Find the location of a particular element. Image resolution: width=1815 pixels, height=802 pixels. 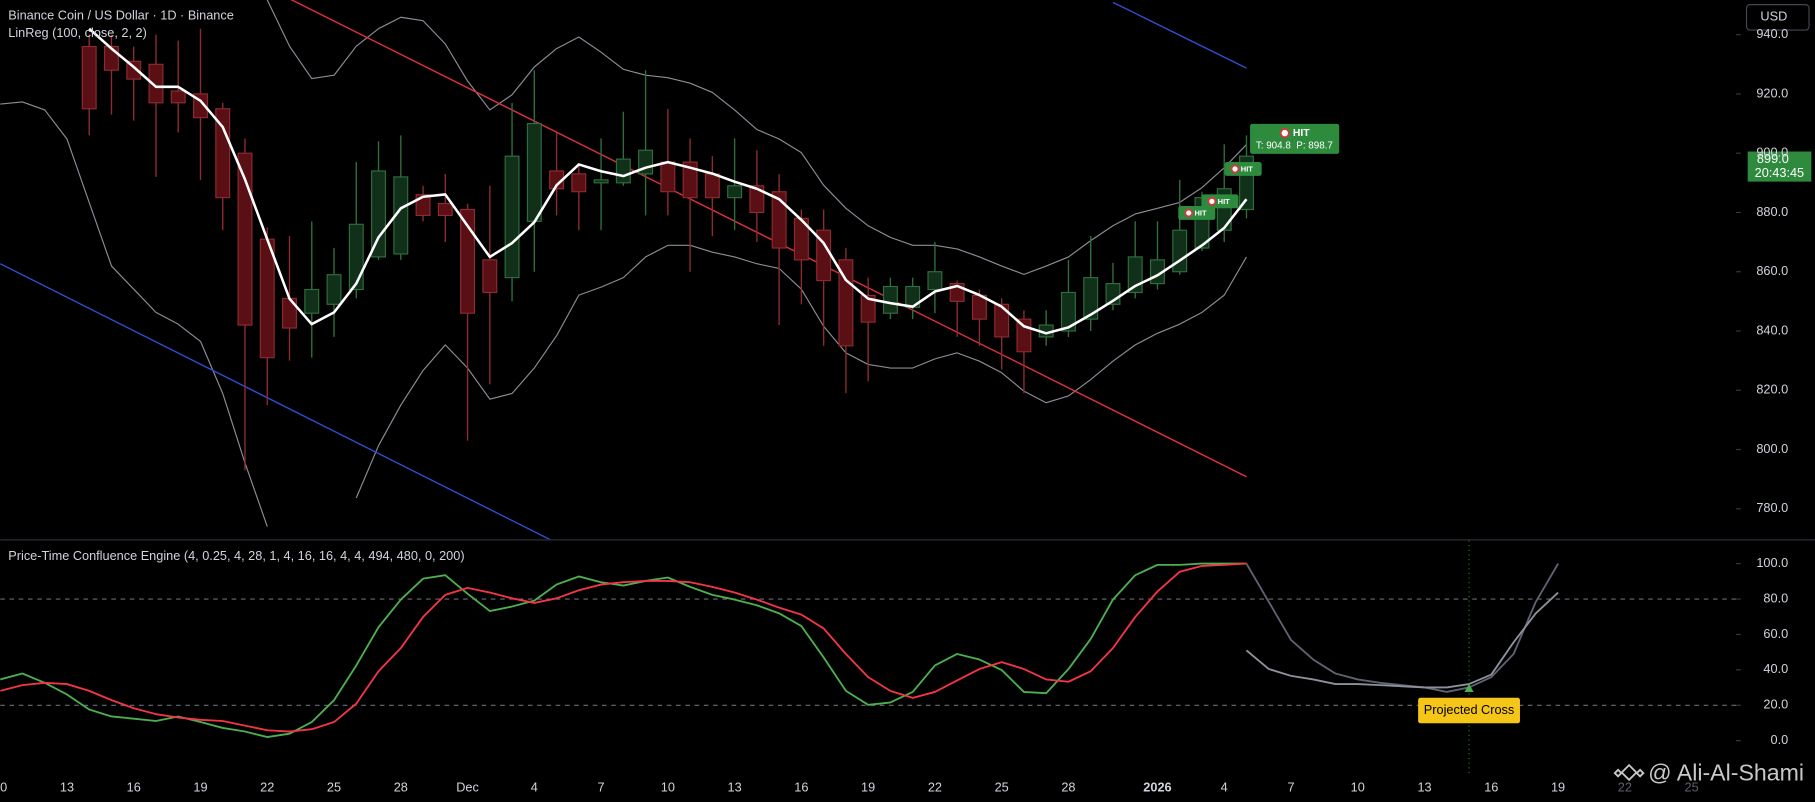

hit-box is located at coordinates (1295, 138).